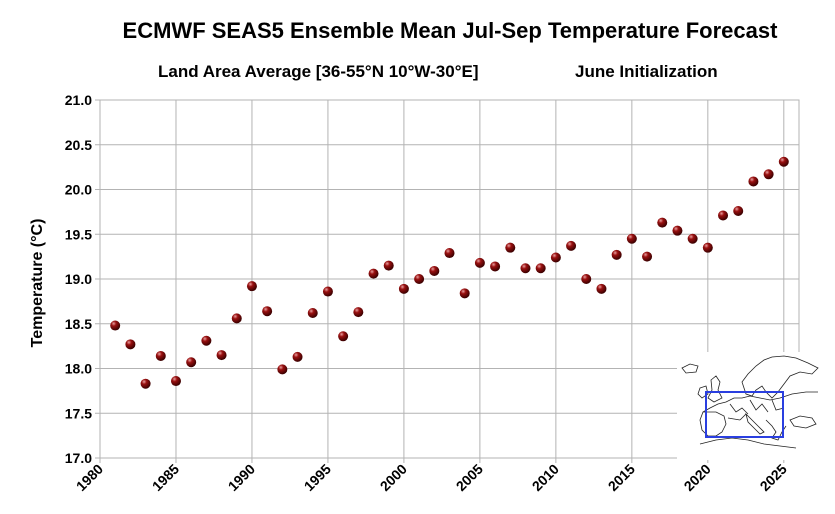 This screenshot has height=514, width=835. Describe the element at coordinates (646, 71) in the screenshot. I see `initialization-label: June Initialization` at that location.